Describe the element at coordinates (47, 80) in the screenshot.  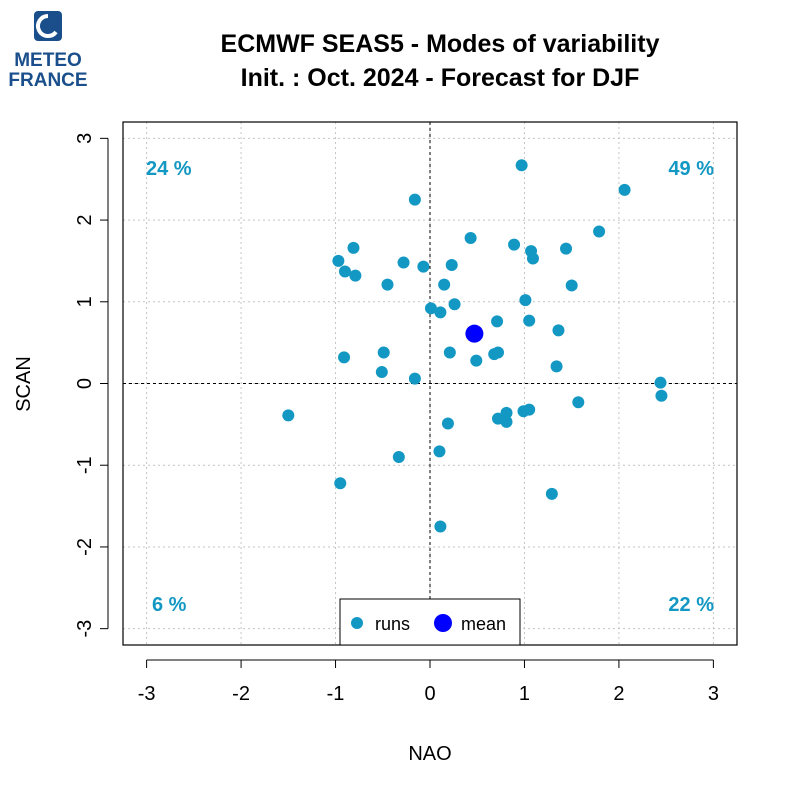
I see `logo-text-line2: FRANCE` at that location.